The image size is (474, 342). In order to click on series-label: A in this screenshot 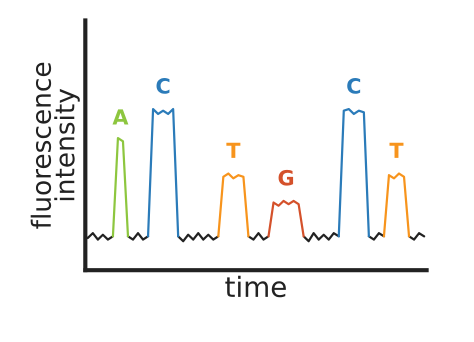, I will do `click(120, 117)`.